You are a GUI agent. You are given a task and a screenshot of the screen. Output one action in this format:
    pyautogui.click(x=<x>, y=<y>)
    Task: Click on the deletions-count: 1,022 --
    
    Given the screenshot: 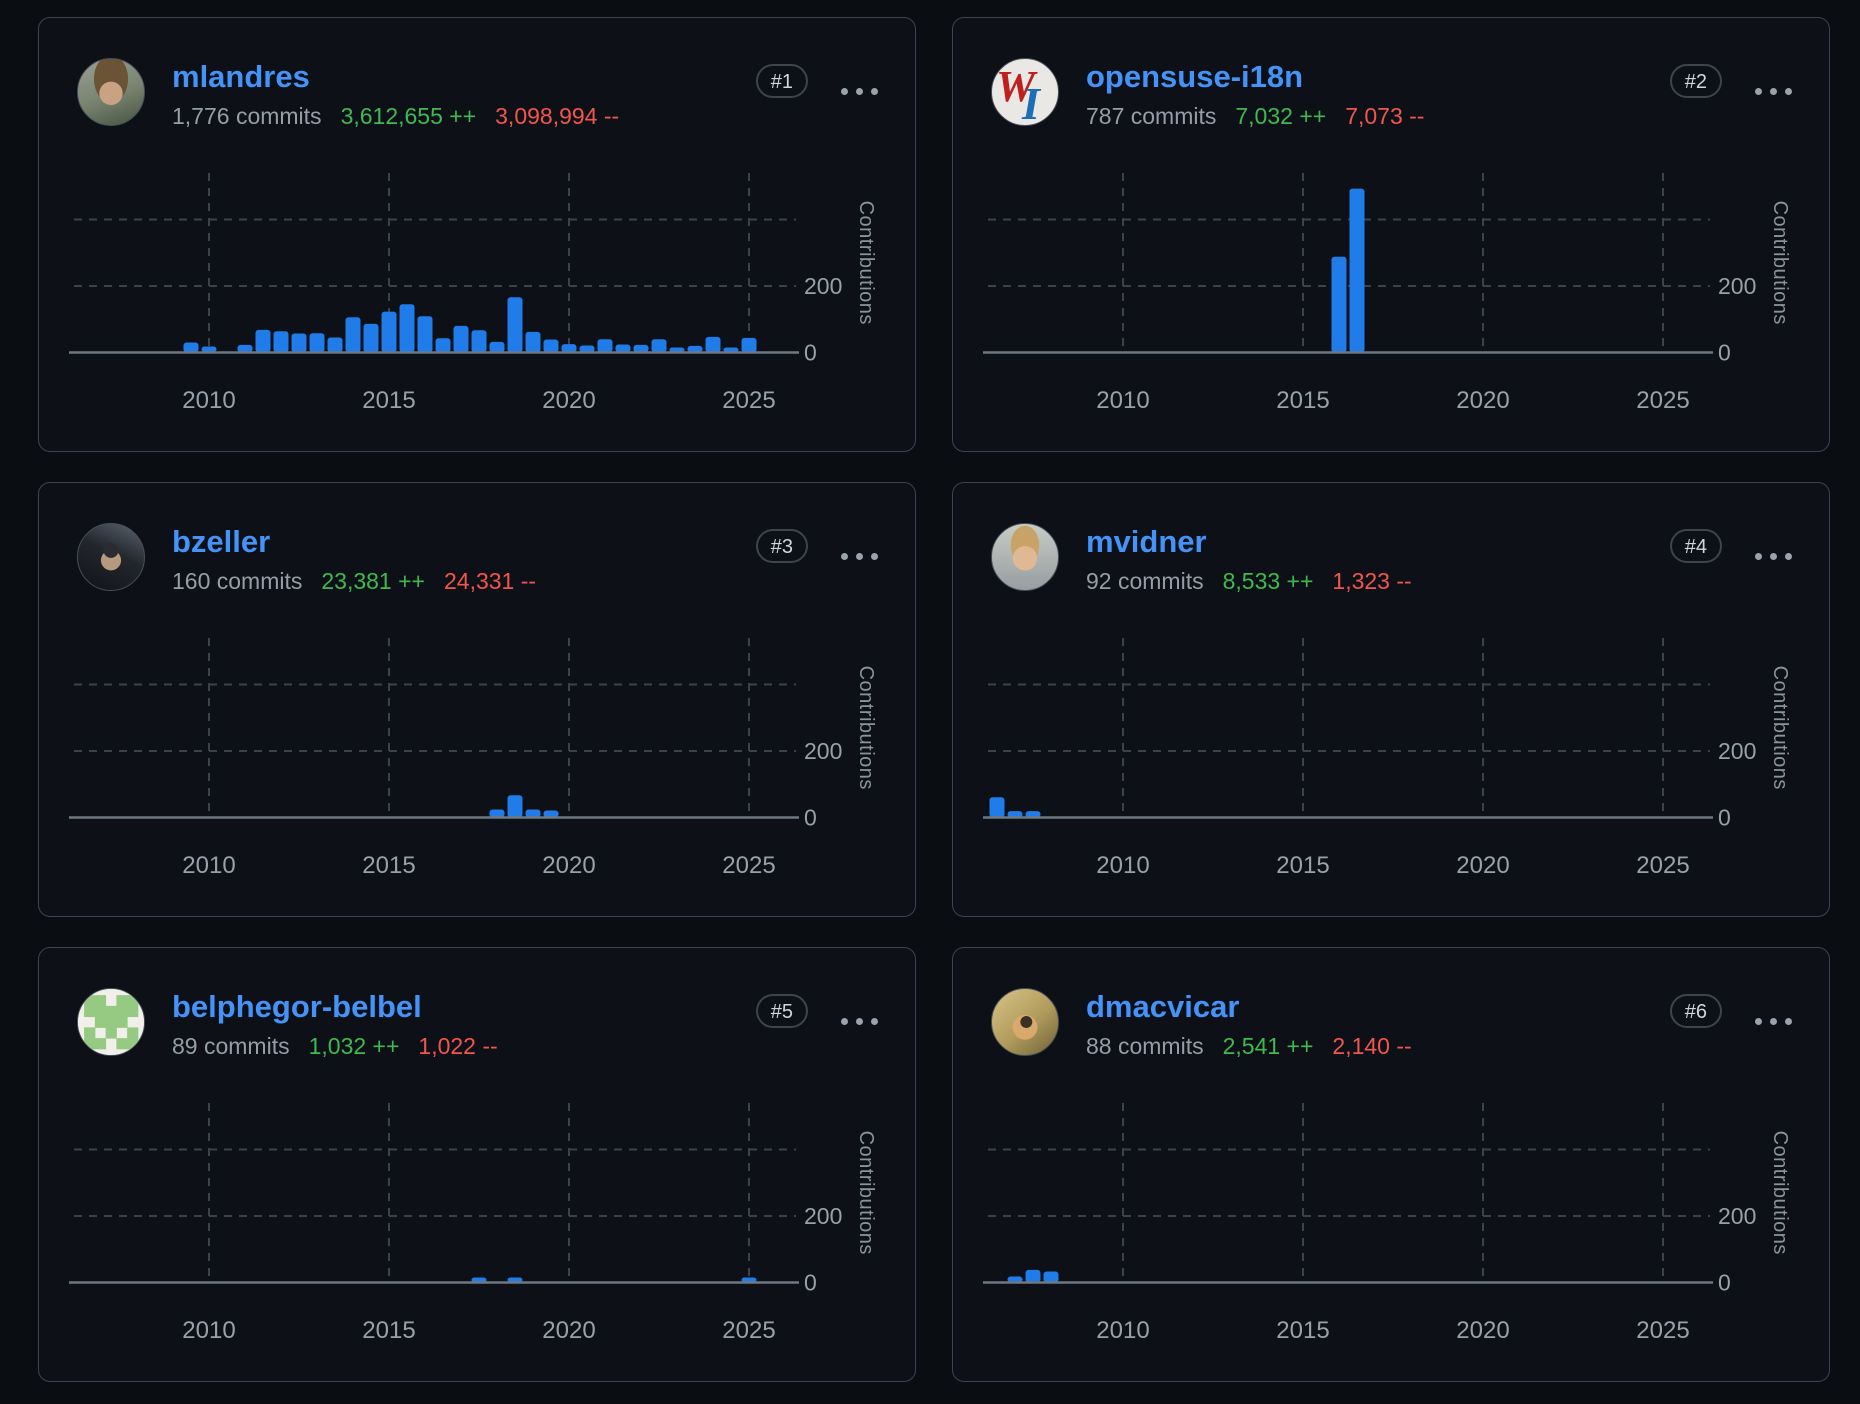 What is the action you would take?
    pyautogui.click(x=458, y=1046)
    